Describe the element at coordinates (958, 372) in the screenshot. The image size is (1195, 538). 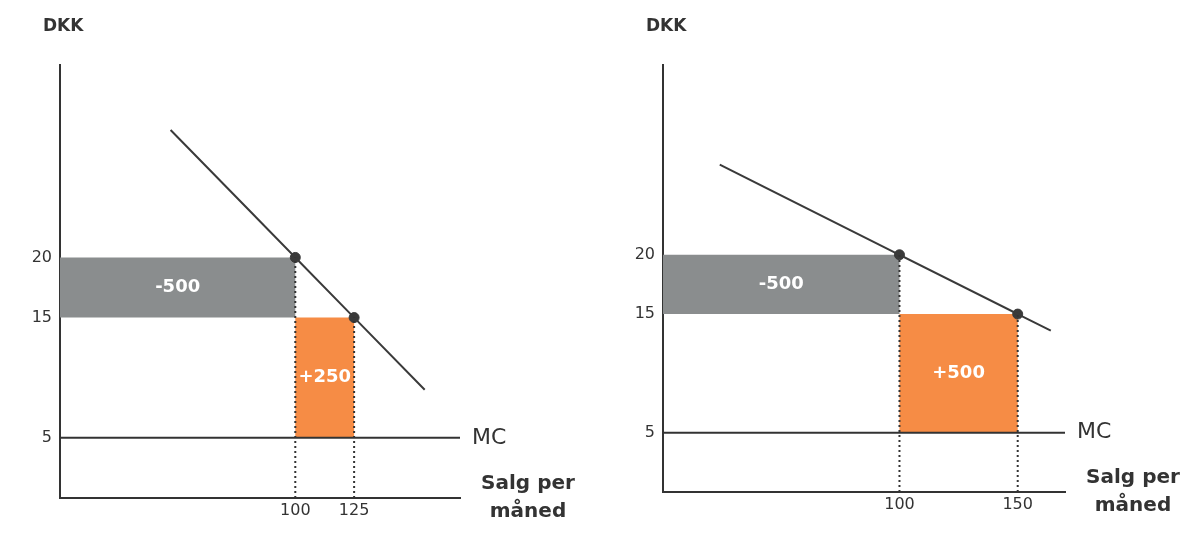
I see `annotation: +500` at that location.